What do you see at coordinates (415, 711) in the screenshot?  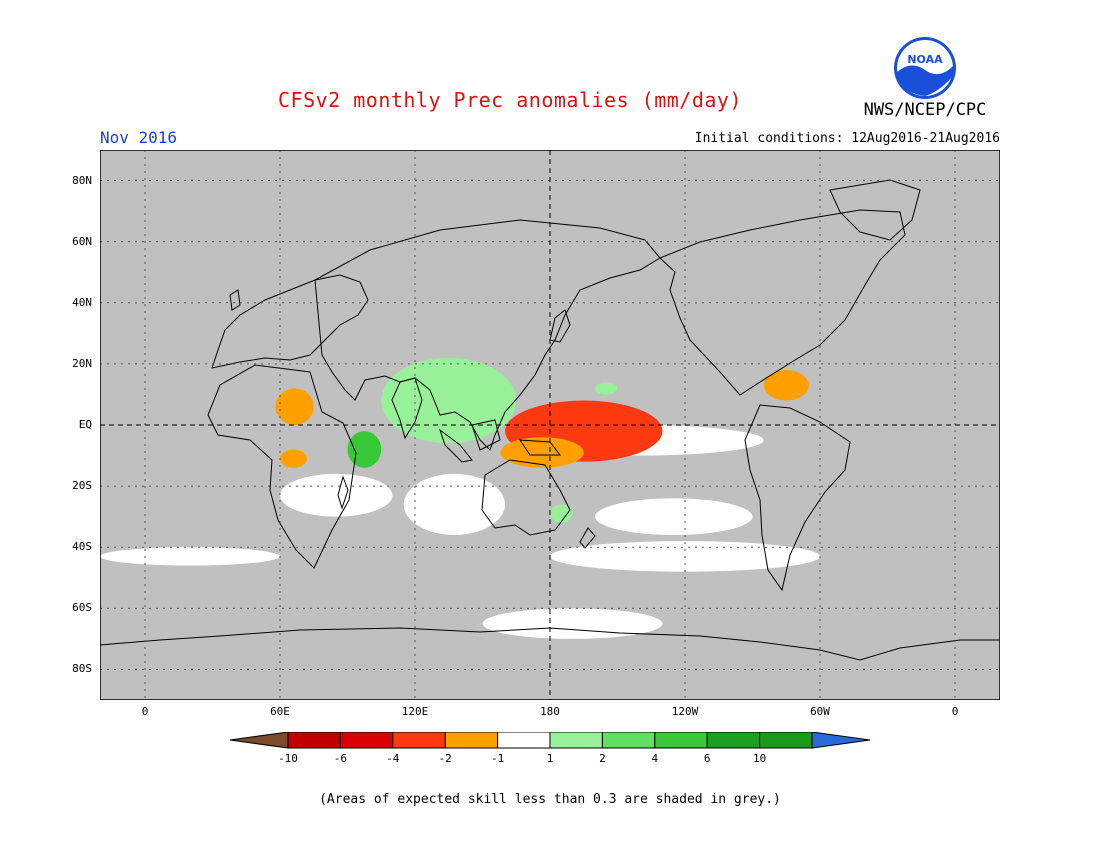 I see `lon-tick-label: 120E` at bounding box center [415, 711].